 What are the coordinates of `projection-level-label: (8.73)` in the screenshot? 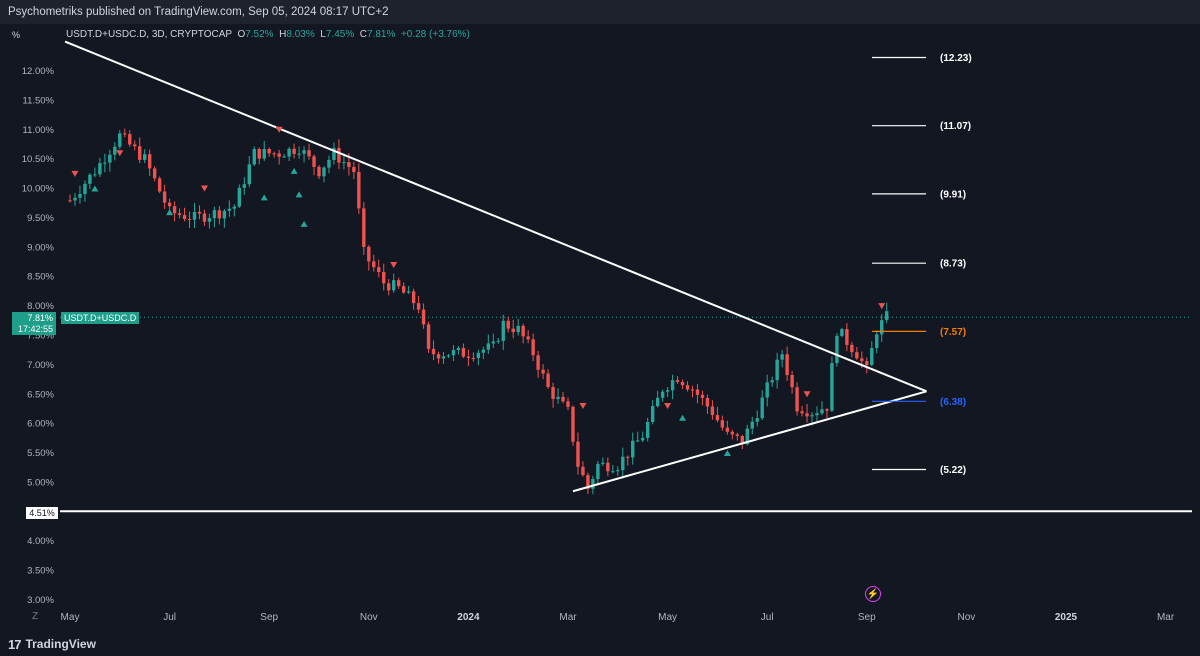 It's located at (953, 264).